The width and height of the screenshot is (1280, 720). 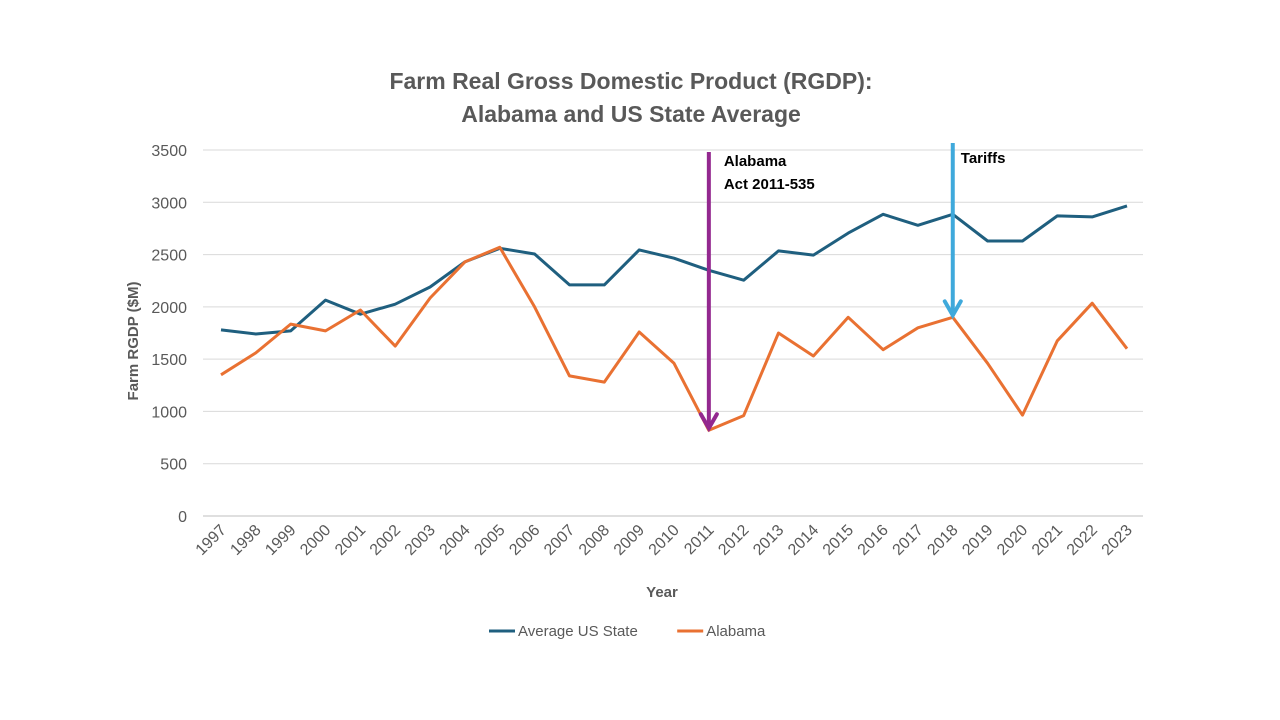 What do you see at coordinates (908, 540) in the screenshot?
I see `x-tick-label: 2017` at bounding box center [908, 540].